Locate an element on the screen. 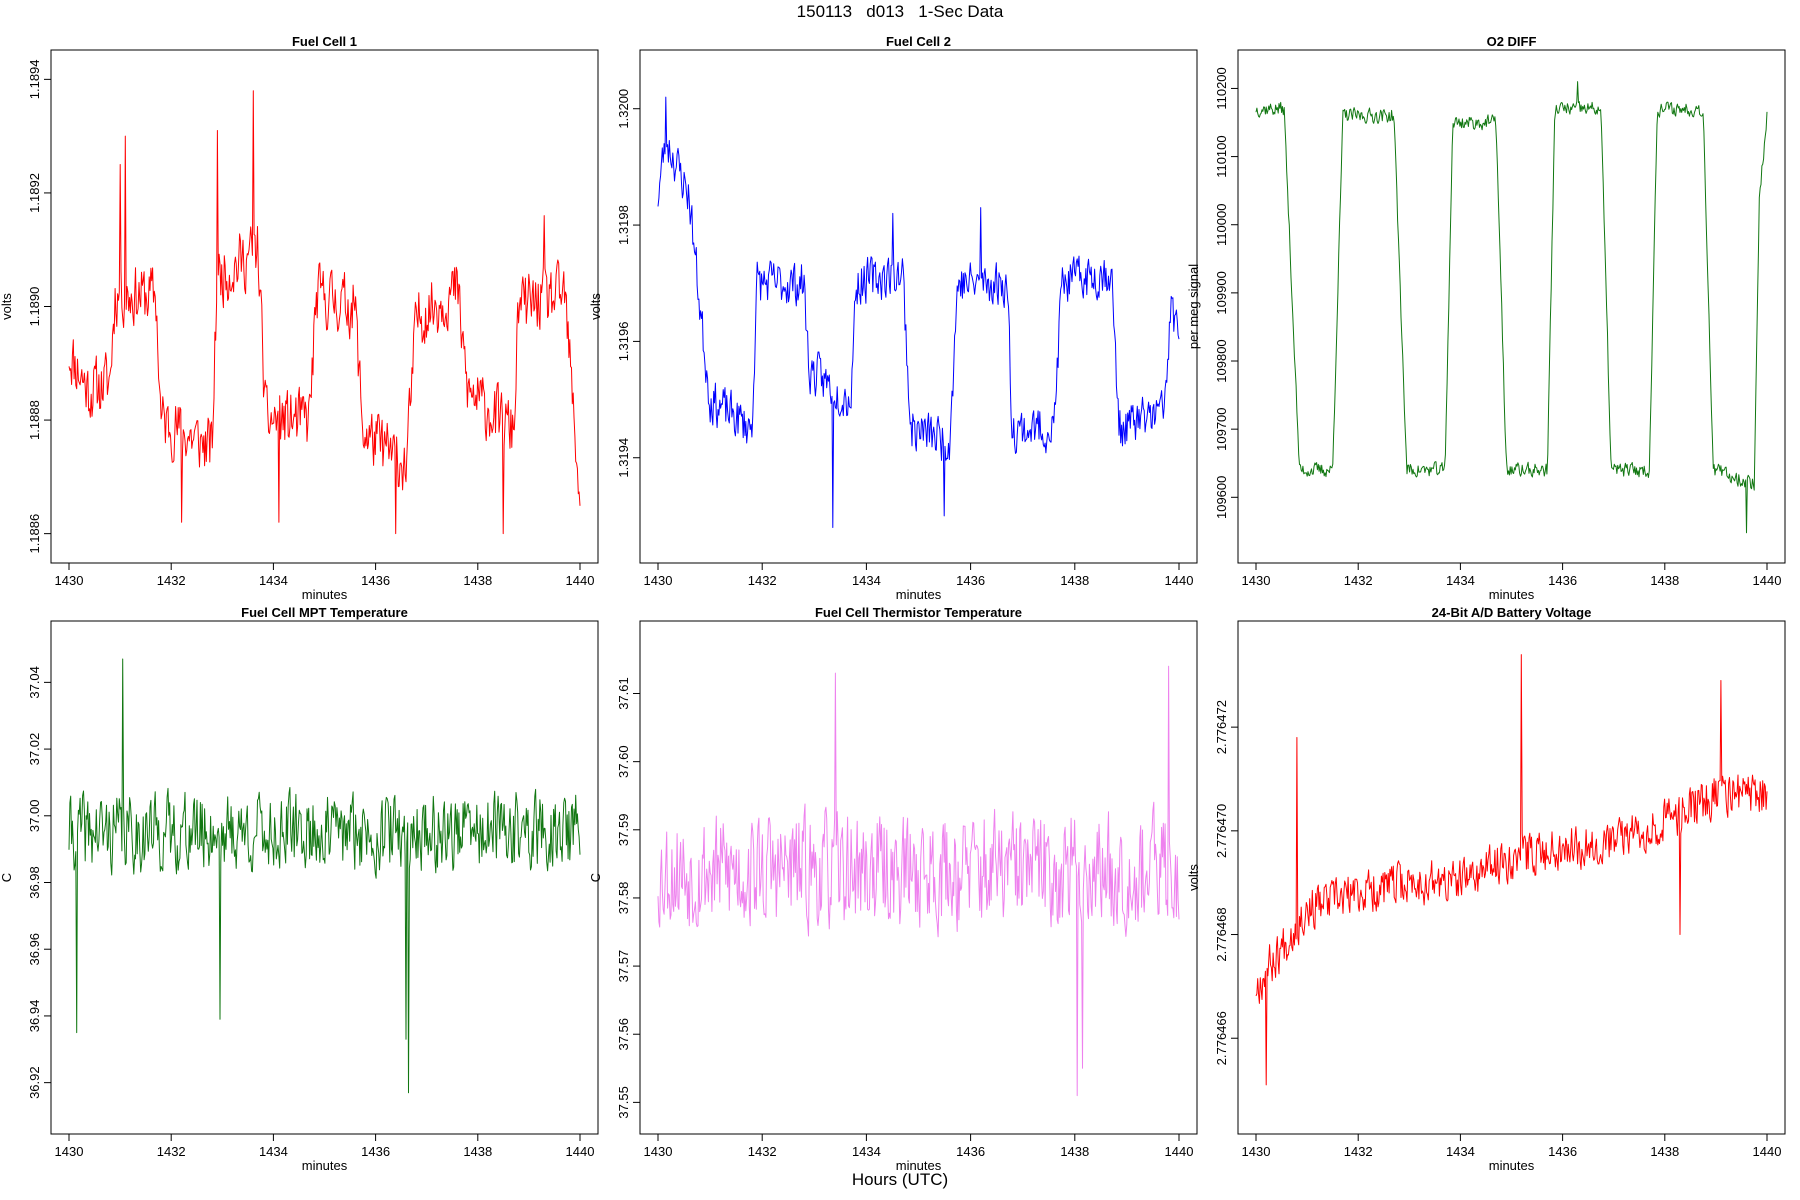  chart-title: Fuel Cell MPT Temperature is located at coordinates (324, 612).